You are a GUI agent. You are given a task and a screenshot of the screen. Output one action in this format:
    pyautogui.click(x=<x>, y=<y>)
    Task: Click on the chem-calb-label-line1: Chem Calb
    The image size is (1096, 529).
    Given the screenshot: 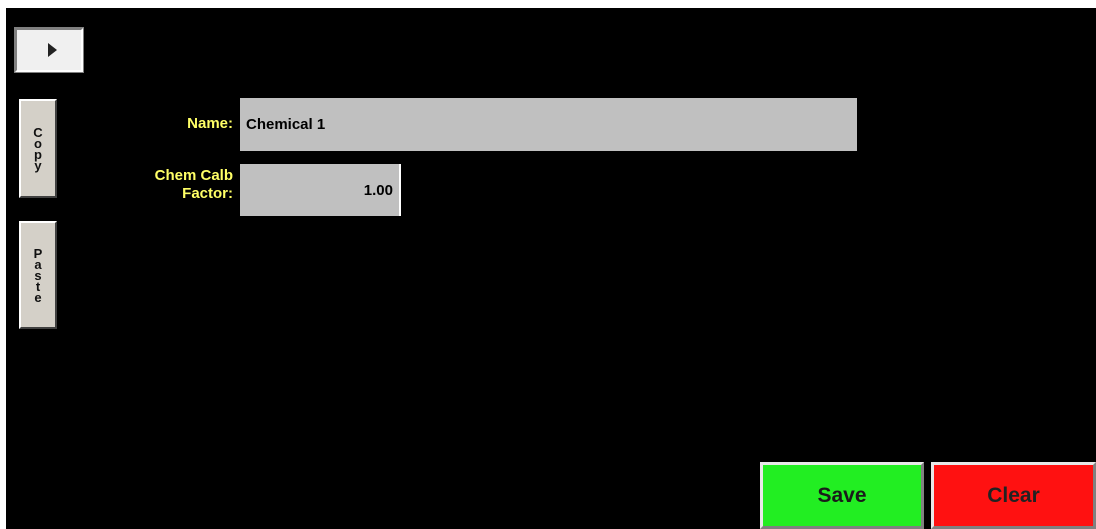 What is the action you would take?
    pyautogui.click(x=193, y=175)
    